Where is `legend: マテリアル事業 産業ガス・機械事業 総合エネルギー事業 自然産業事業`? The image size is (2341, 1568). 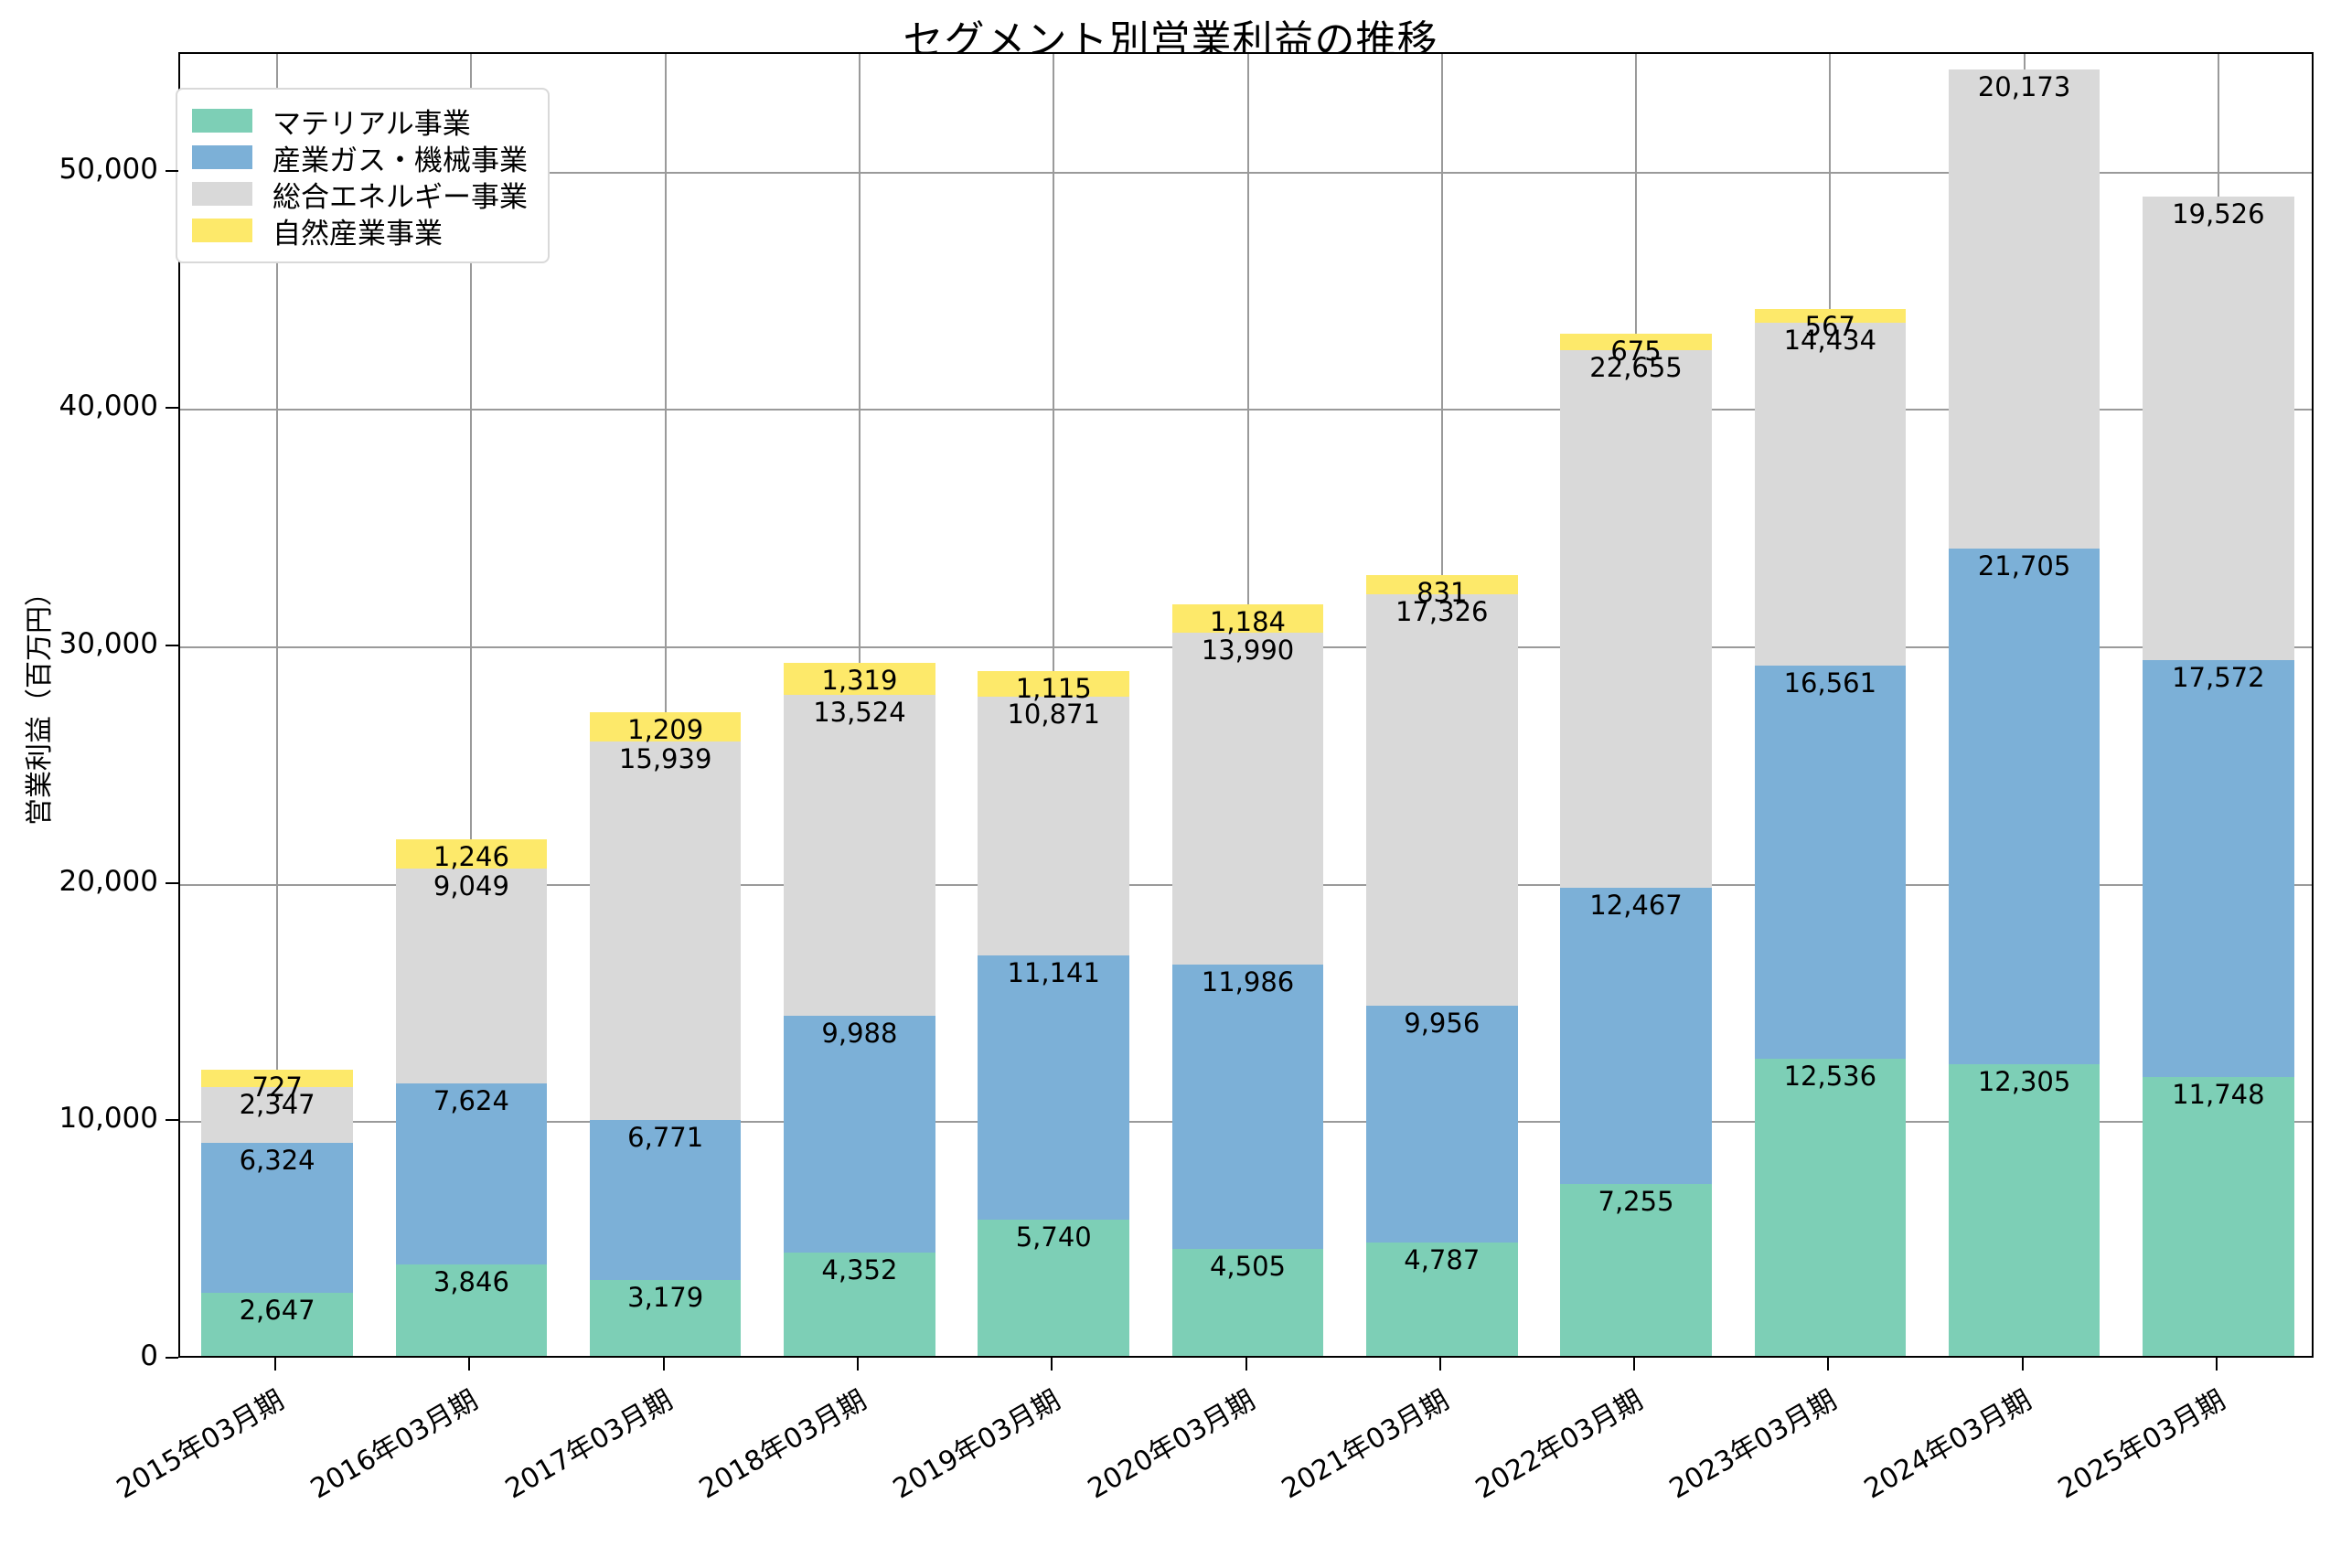
legend: マテリアル事業 産業ガス・機械事業 総合エネルギー事業 自然産業事業 is located at coordinates (363, 175).